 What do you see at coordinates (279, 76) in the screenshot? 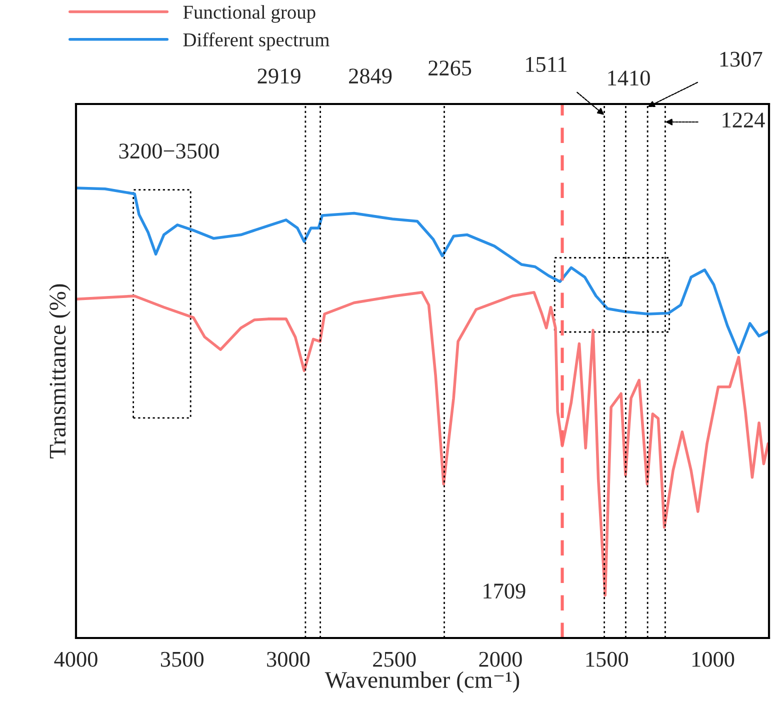
I see `ref-line-label: 2919` at bounding box center [279, 76].